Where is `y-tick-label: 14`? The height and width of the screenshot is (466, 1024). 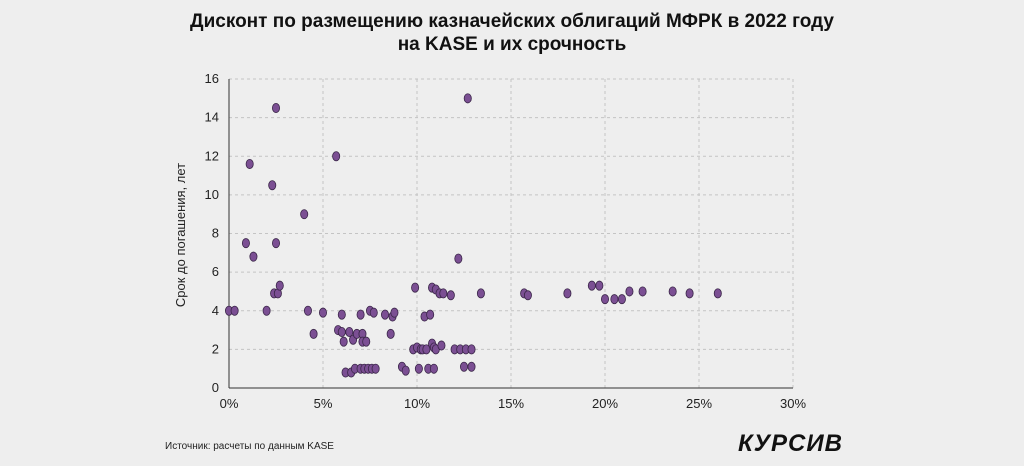 y-tick-label: 14 is located at coordinates (212, 117).